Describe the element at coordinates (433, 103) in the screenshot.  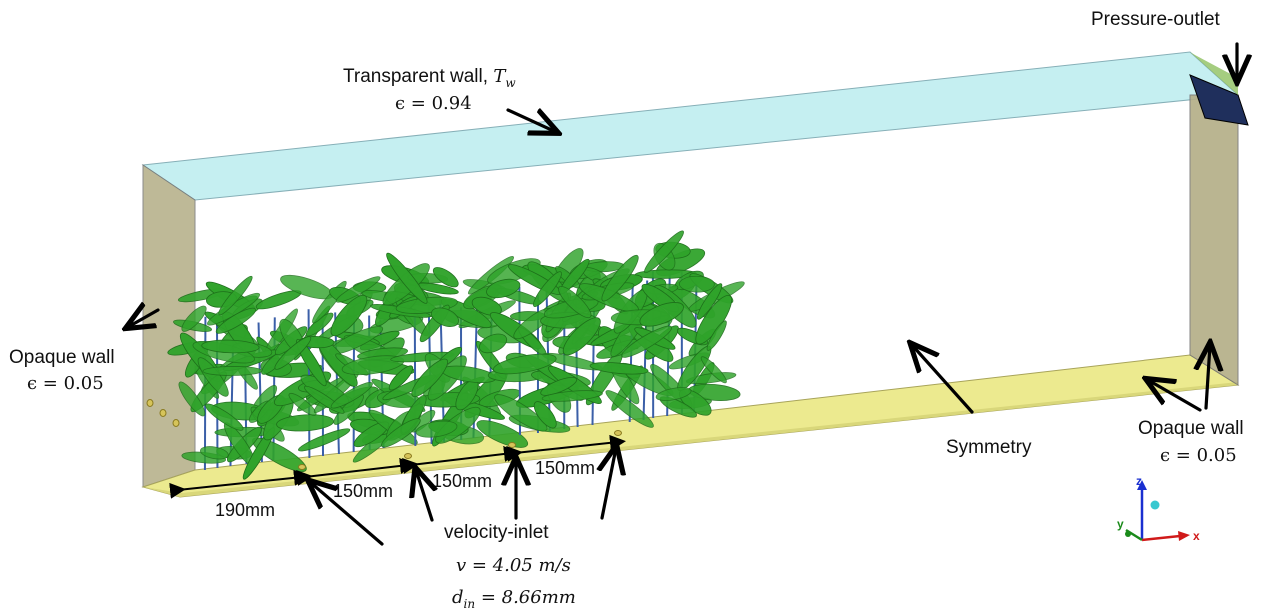
I see `transparent-wall-emissivity: ϵ = 0.94` at that location.